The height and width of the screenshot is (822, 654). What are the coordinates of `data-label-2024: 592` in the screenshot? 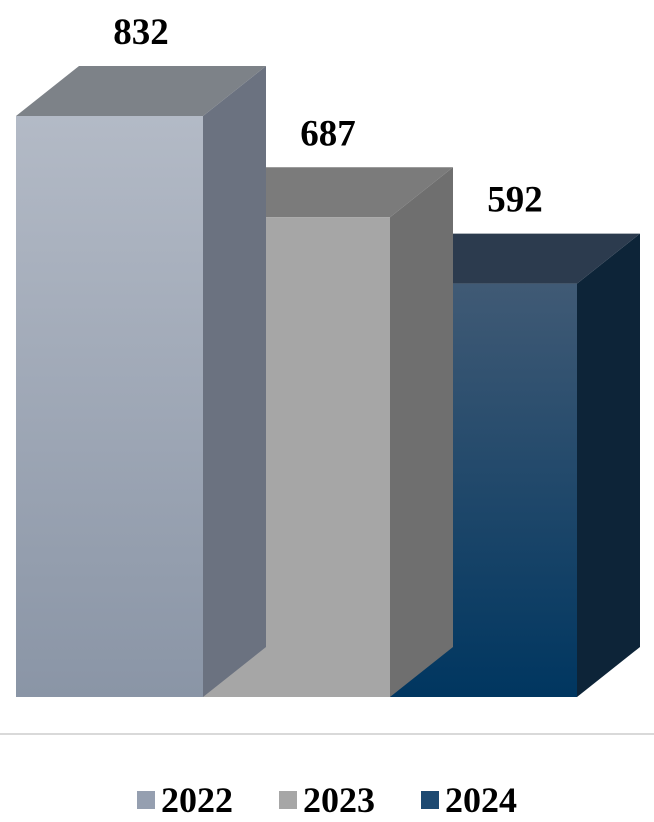 It's located at (515, 200).